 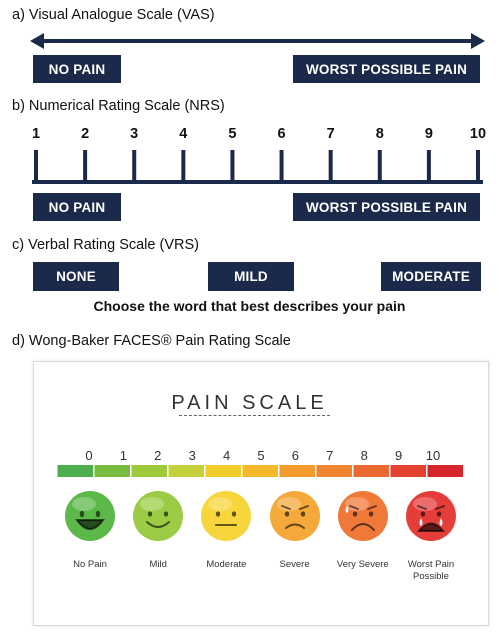 What do you see at coordinates (232, 134) in the screenshot?
I see `nrs-number-5: 5` at bounding box center [232, 134].